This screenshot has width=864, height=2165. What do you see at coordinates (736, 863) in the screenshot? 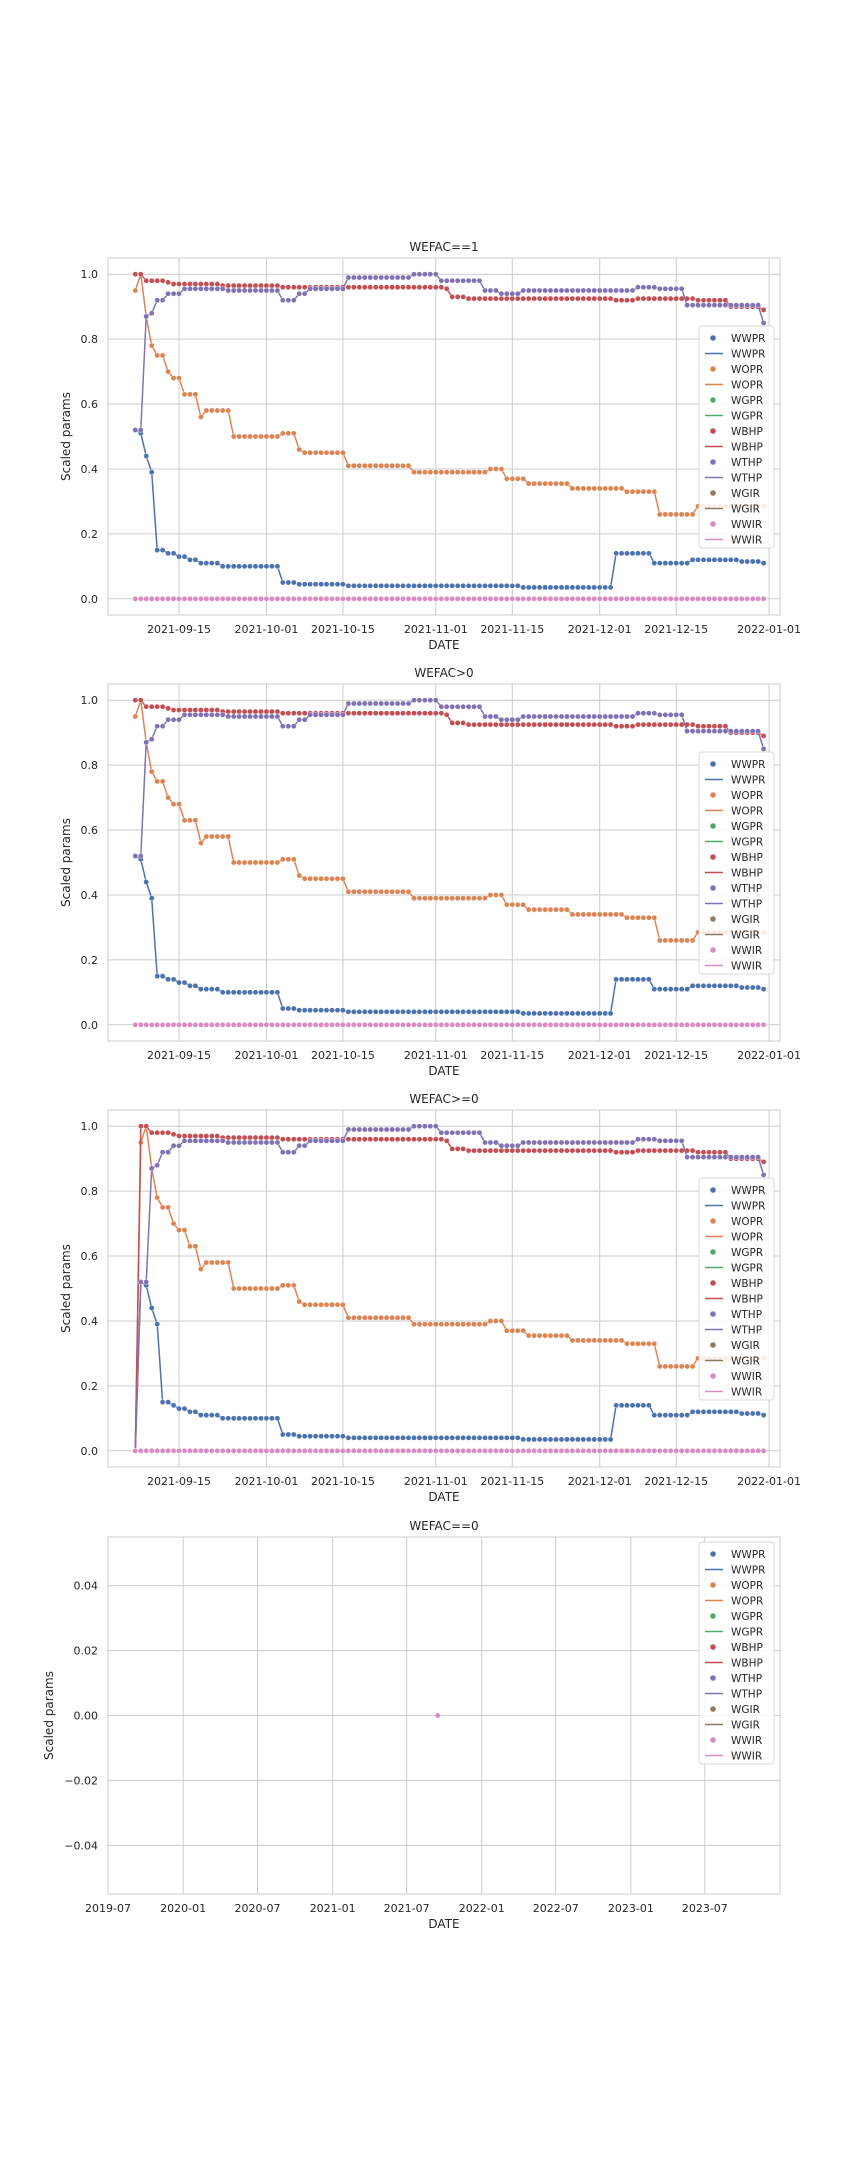
I see `legend-box` at bounding box center [736, 863].